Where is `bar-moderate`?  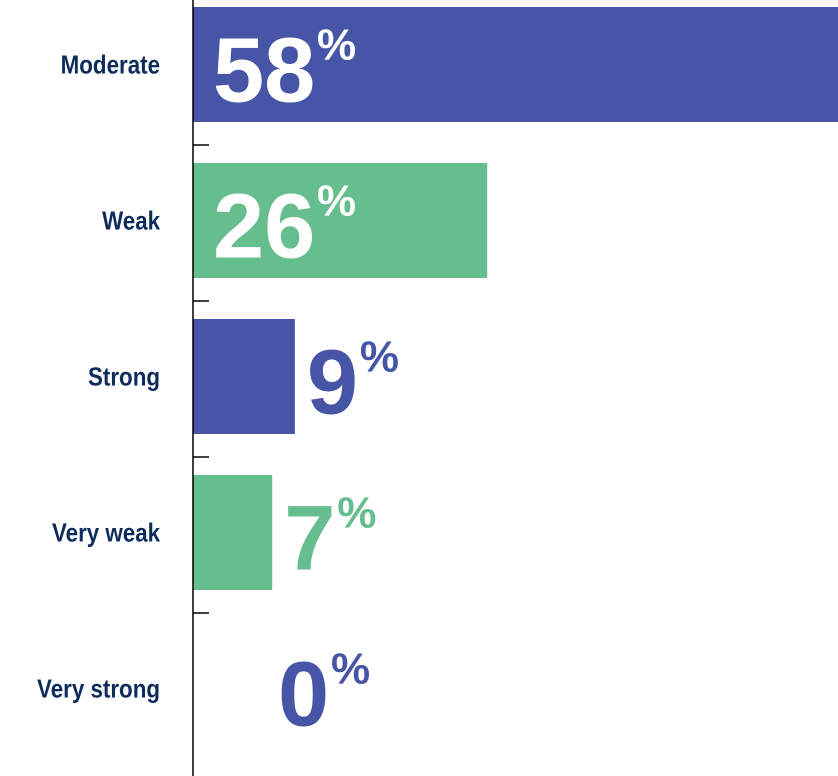
bar-moderate is located at coordinates (515, 64).